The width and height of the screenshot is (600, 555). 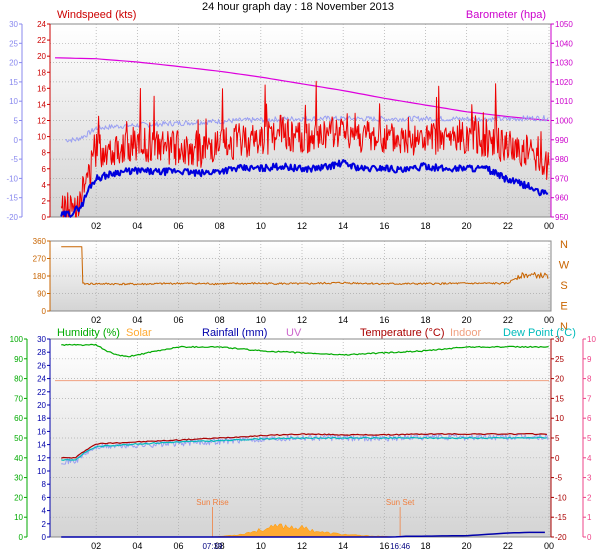 What do you see at coordinates (41, 72) in the screenshot?
I see `windspeed-axis-tick-label: 18` at bounding box center [41, 72].